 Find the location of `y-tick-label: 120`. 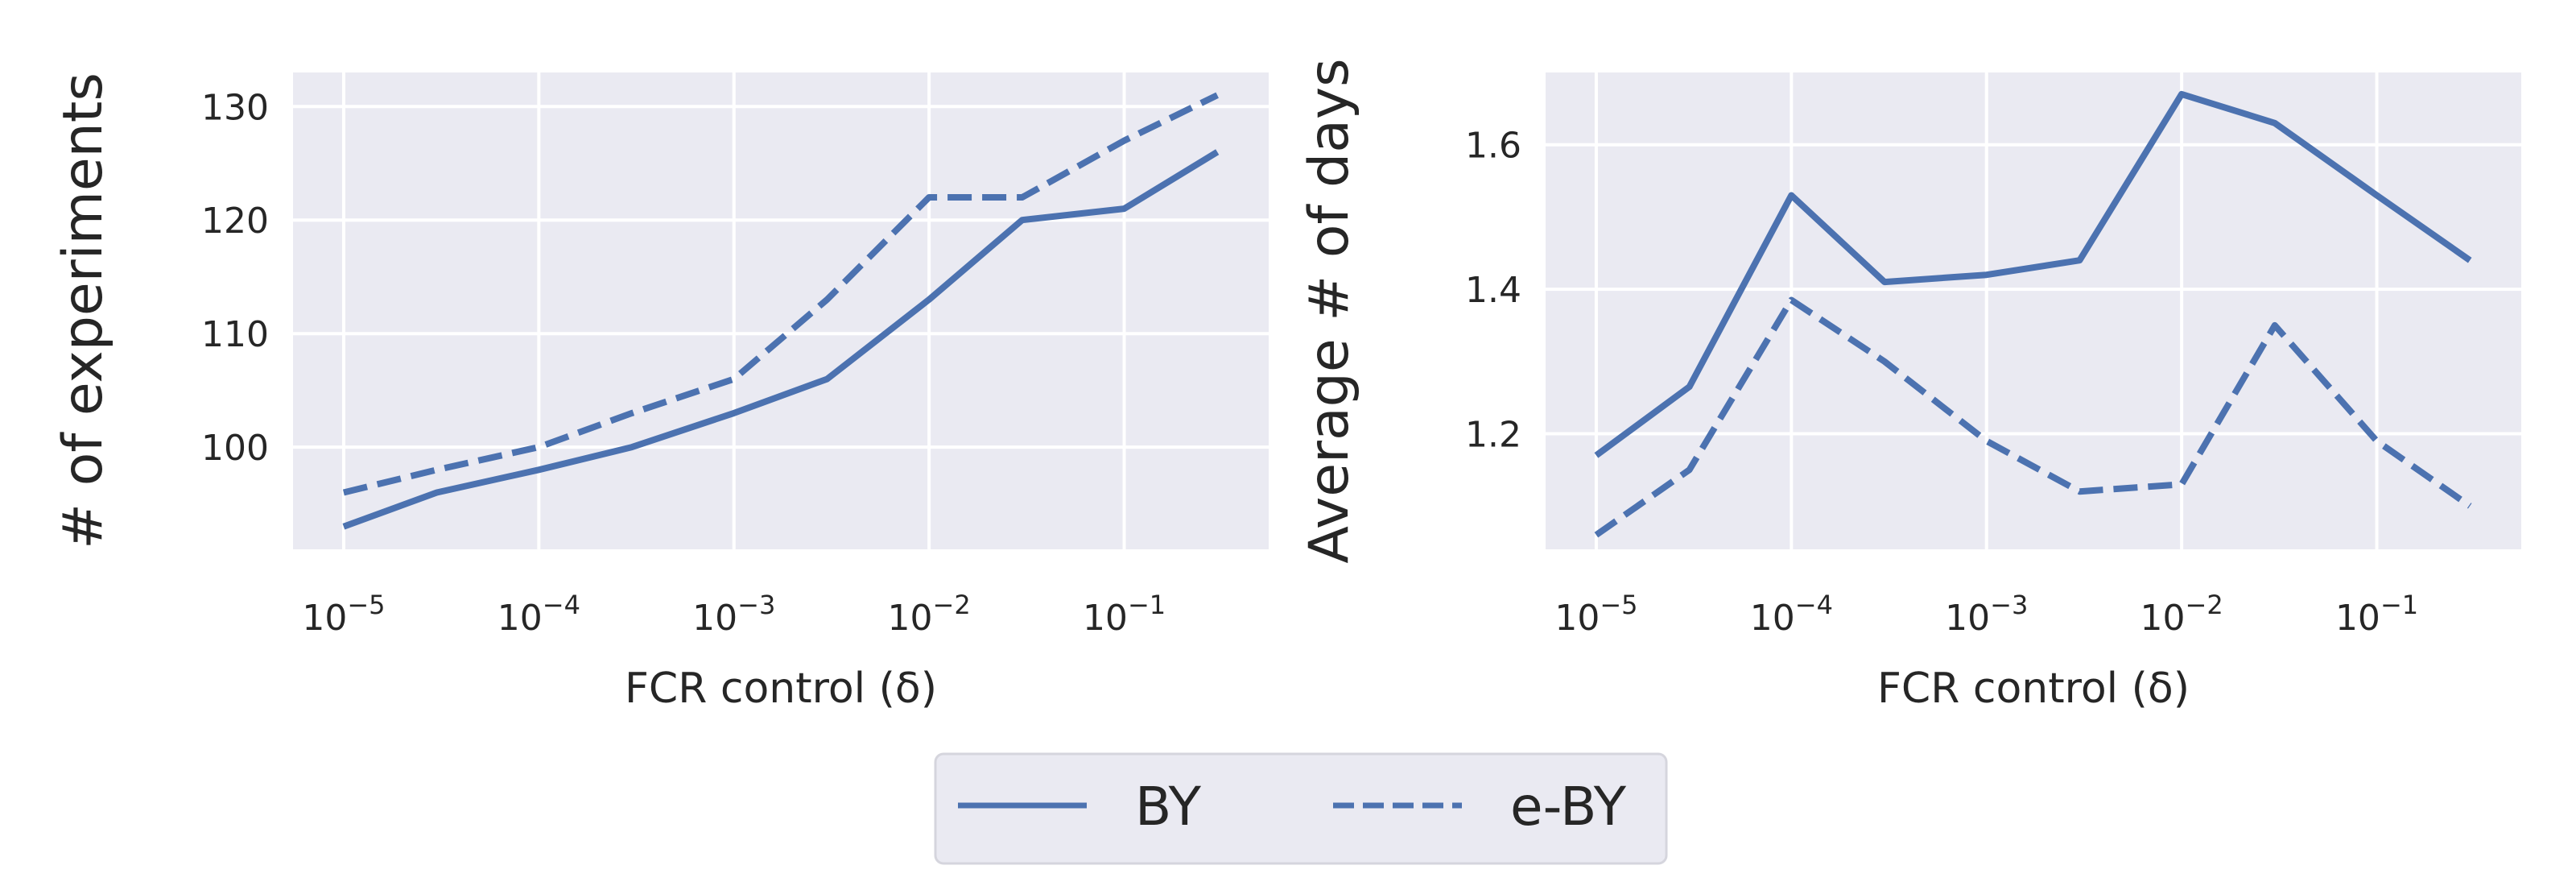

y-tick-label: 120 is located at coordinates (235, 221).